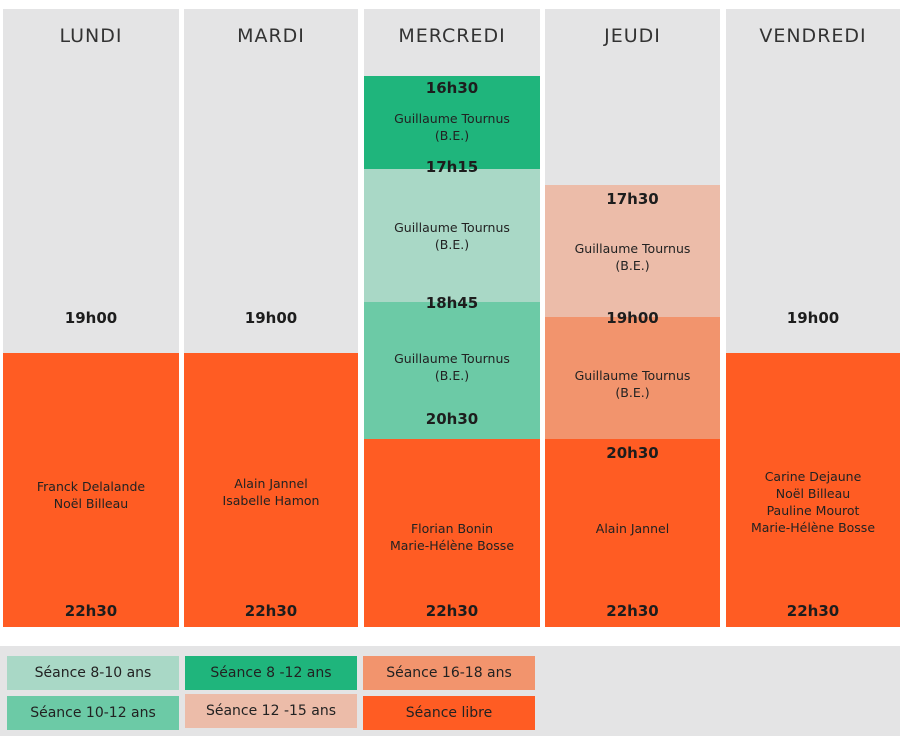 This screenshot has height=736, width=900. I want to click on session-10-12-block, so click(452, 370).